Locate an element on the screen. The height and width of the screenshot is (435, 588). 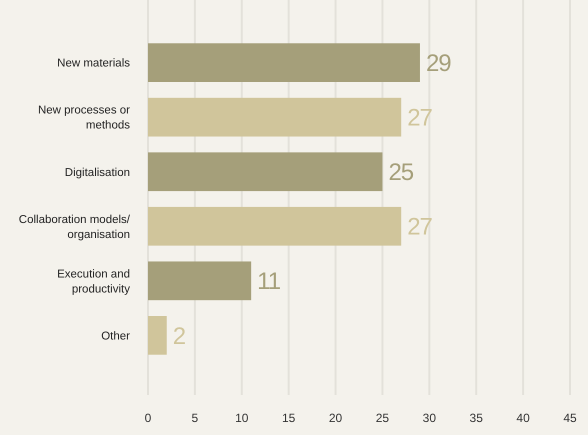
x-tick-label: 5 is located at coordinates (195, 418).